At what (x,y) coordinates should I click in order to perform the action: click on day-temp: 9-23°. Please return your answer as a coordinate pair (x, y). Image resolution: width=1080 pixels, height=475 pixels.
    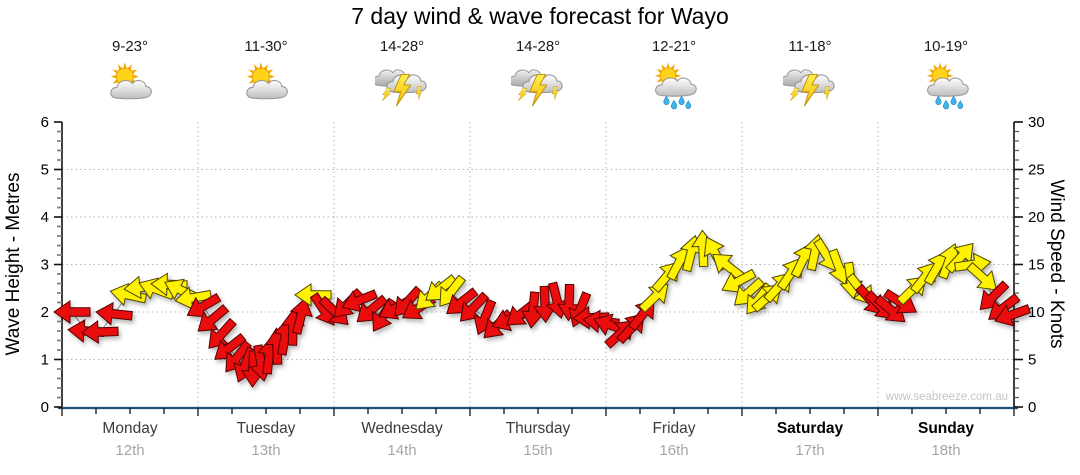
    Looking at the image, I should click on (130, 46).